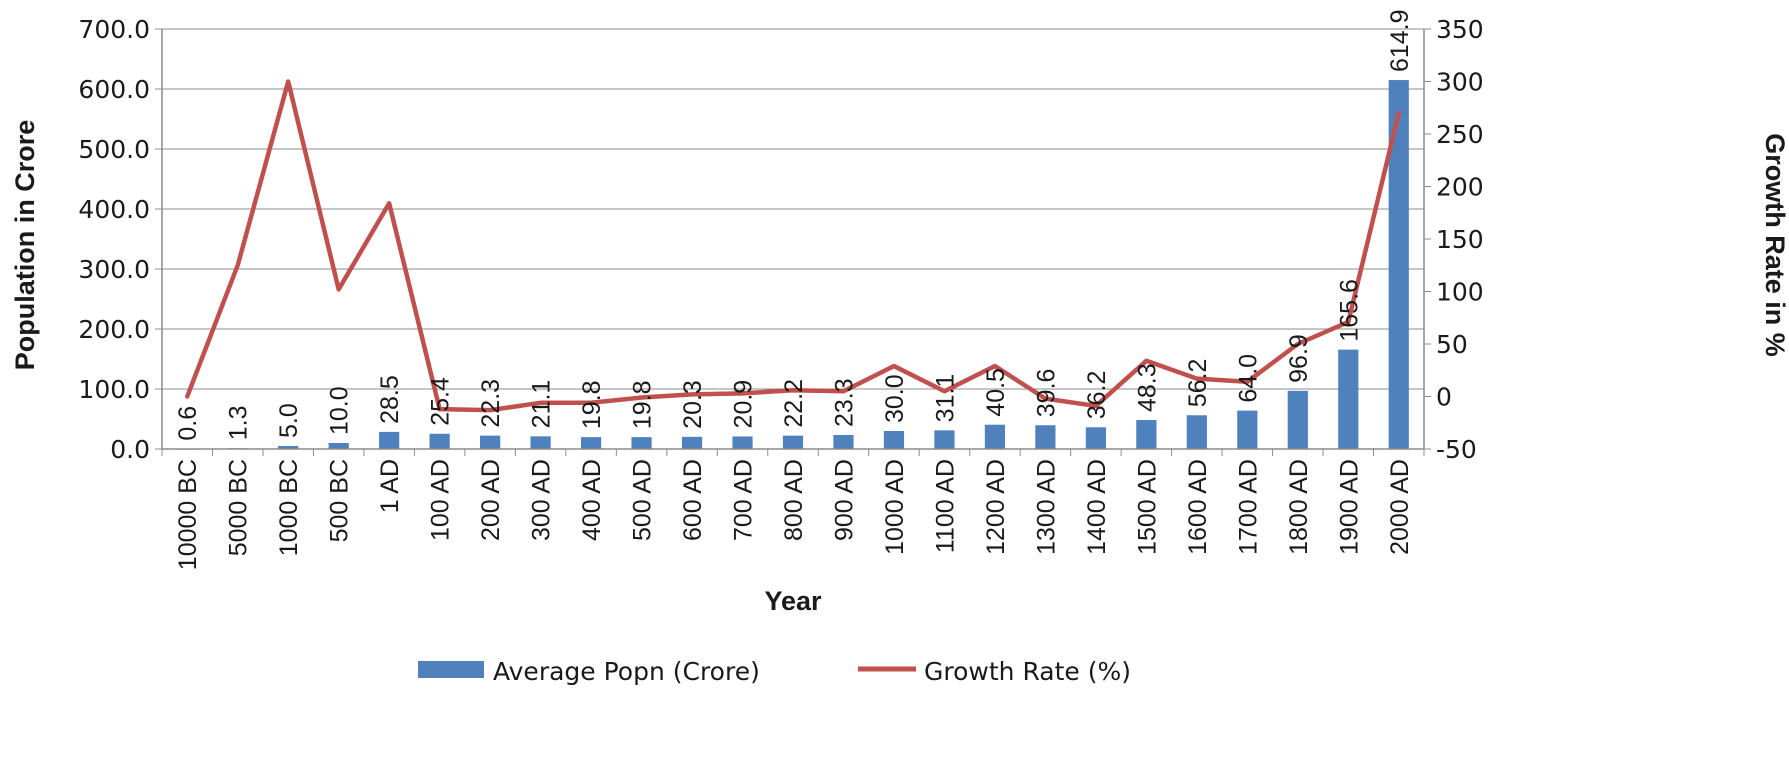 Image resolution: width=1789 pixels, height=781 pixels. I want to click on y2-tick-label: -50, so click(1456, 449).